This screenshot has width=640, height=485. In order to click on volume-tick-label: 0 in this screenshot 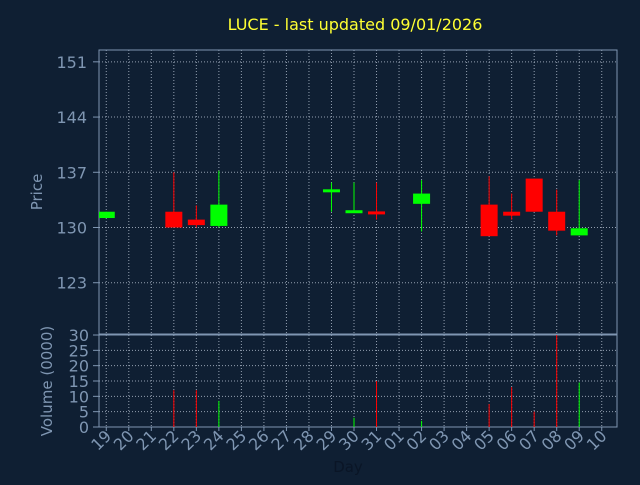, I will do `click(84, 427)`.